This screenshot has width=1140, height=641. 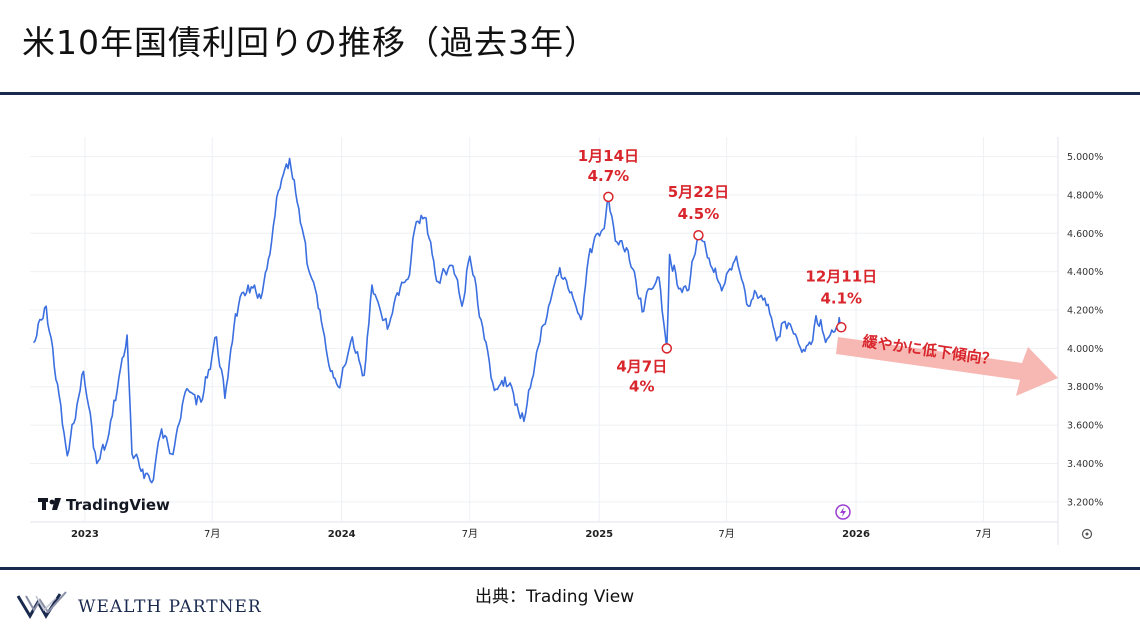 I want to click on y-tick-label: 4.800%, so click(x=1085, y=195).